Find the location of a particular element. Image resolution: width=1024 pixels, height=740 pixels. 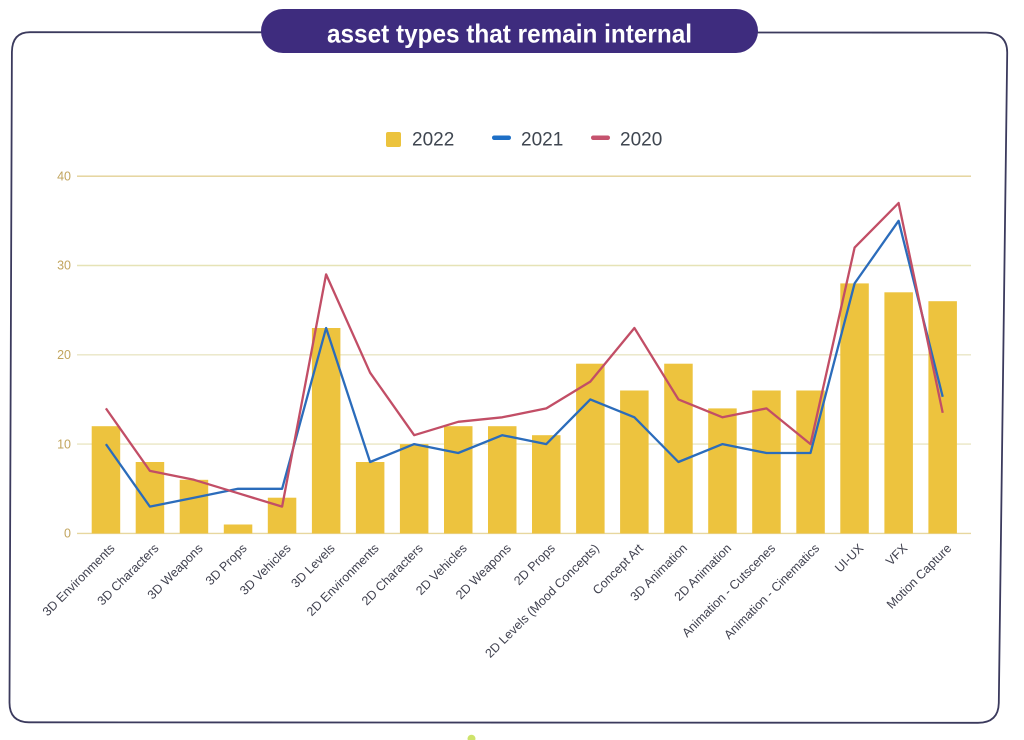

svg-text: 0 is located at coordinates (67, 534).